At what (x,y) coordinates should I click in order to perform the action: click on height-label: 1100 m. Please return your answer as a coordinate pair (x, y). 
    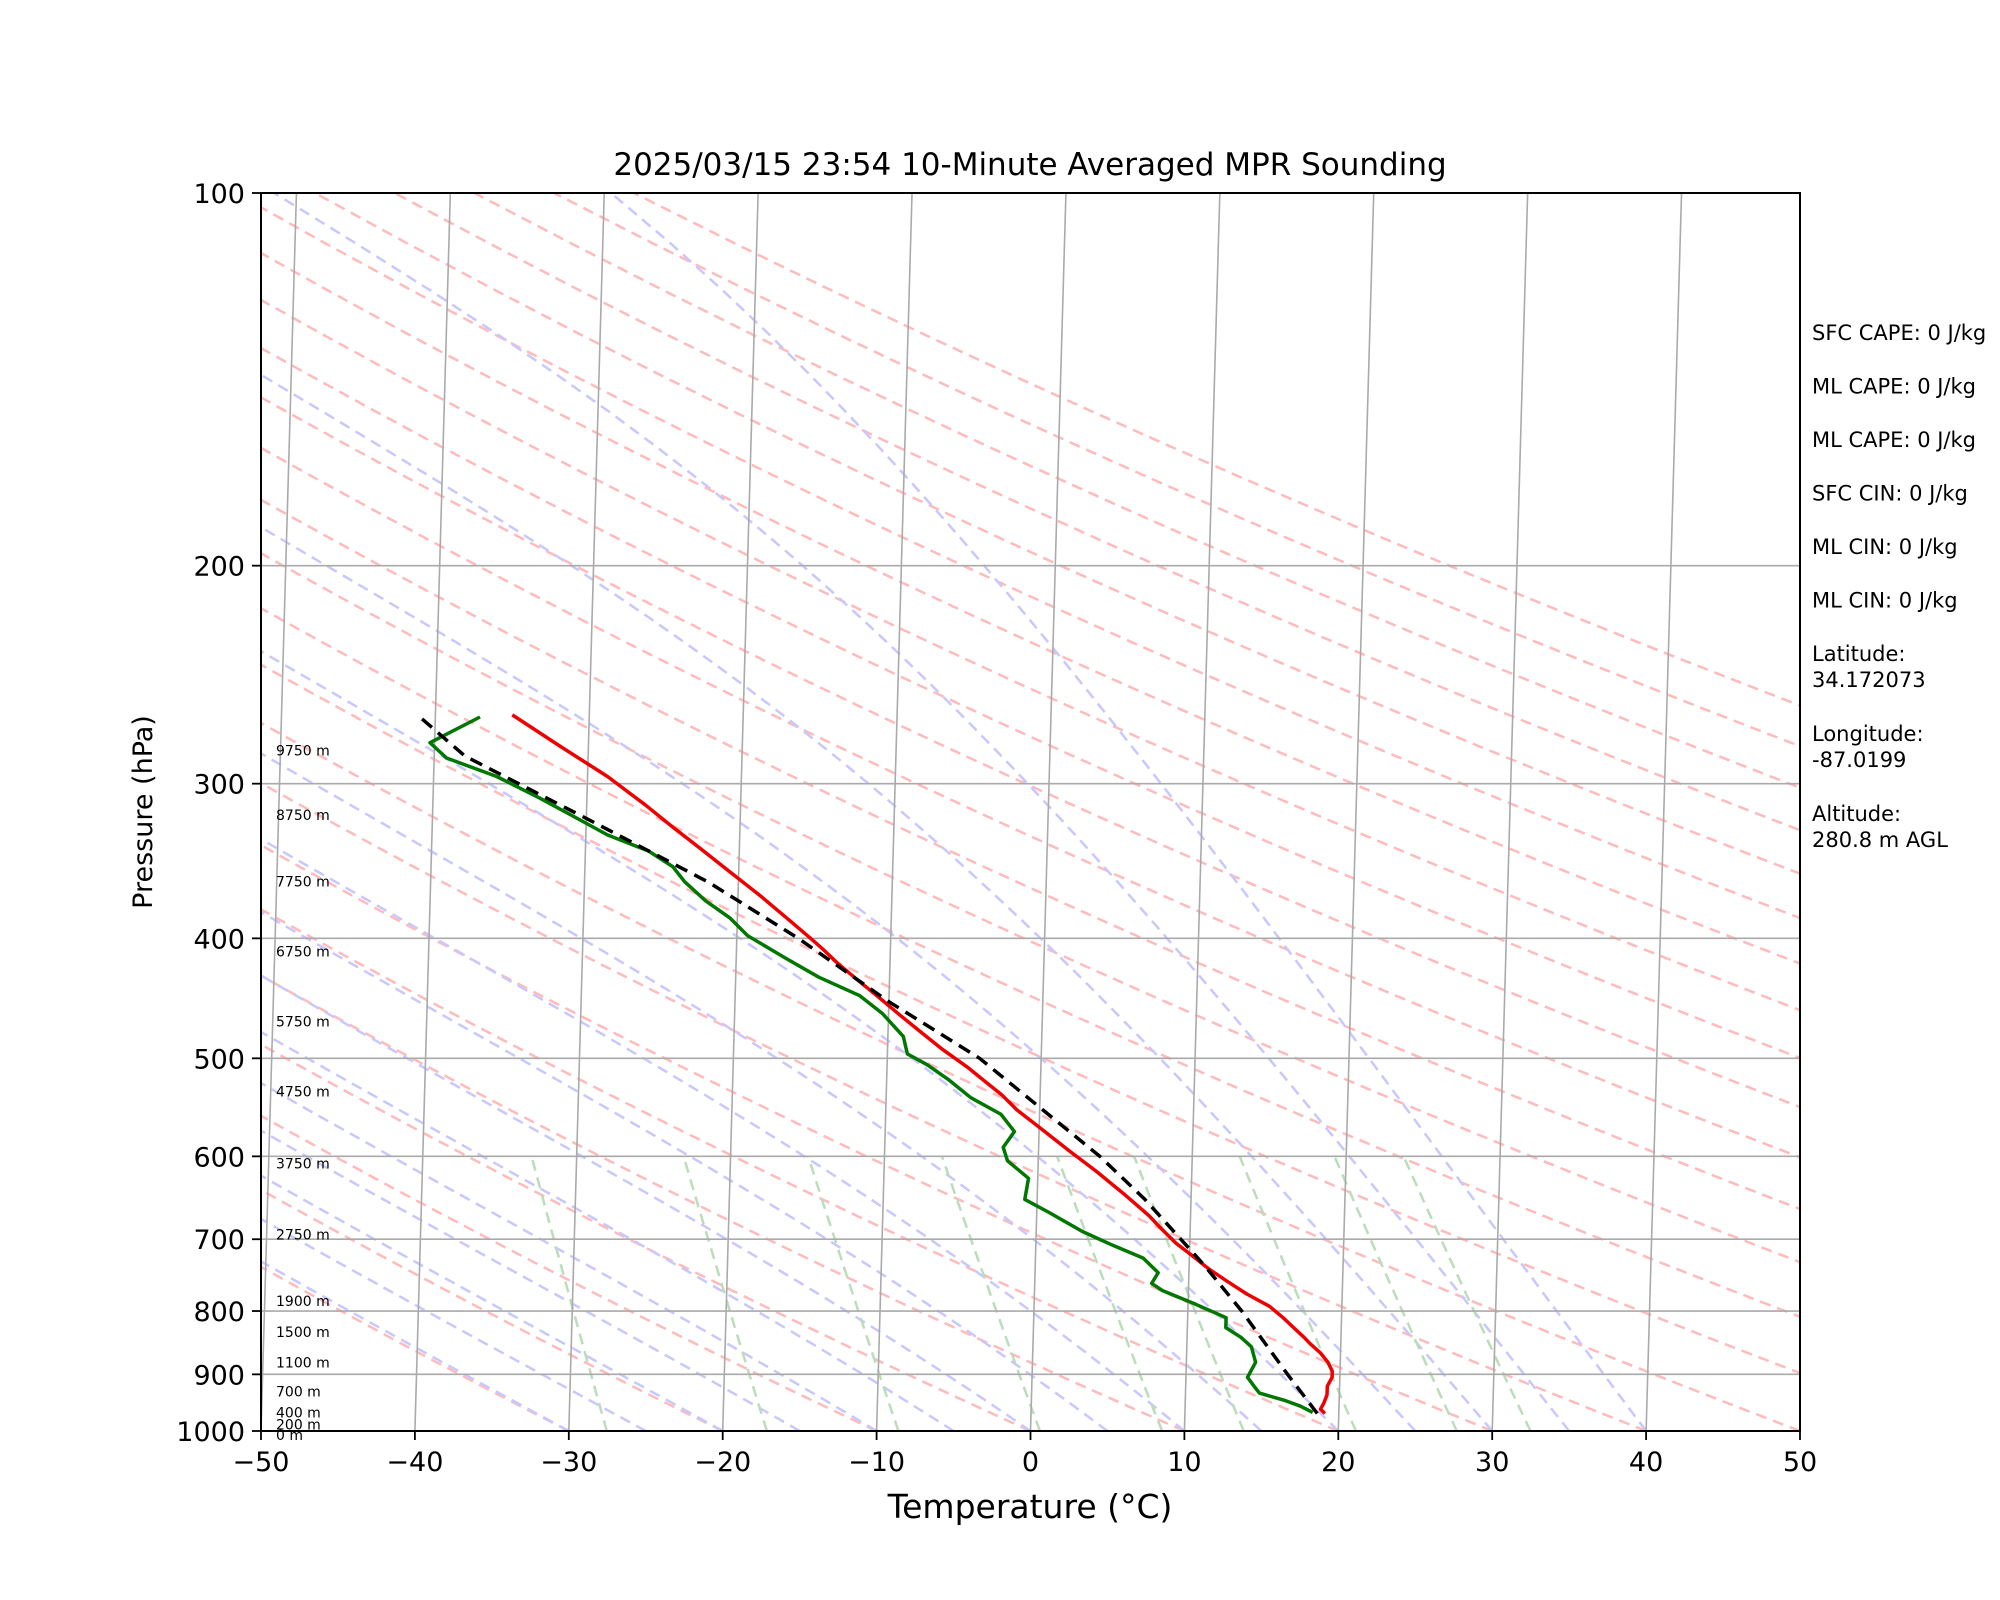
    Looking at the image, I should click on (303, 1363).